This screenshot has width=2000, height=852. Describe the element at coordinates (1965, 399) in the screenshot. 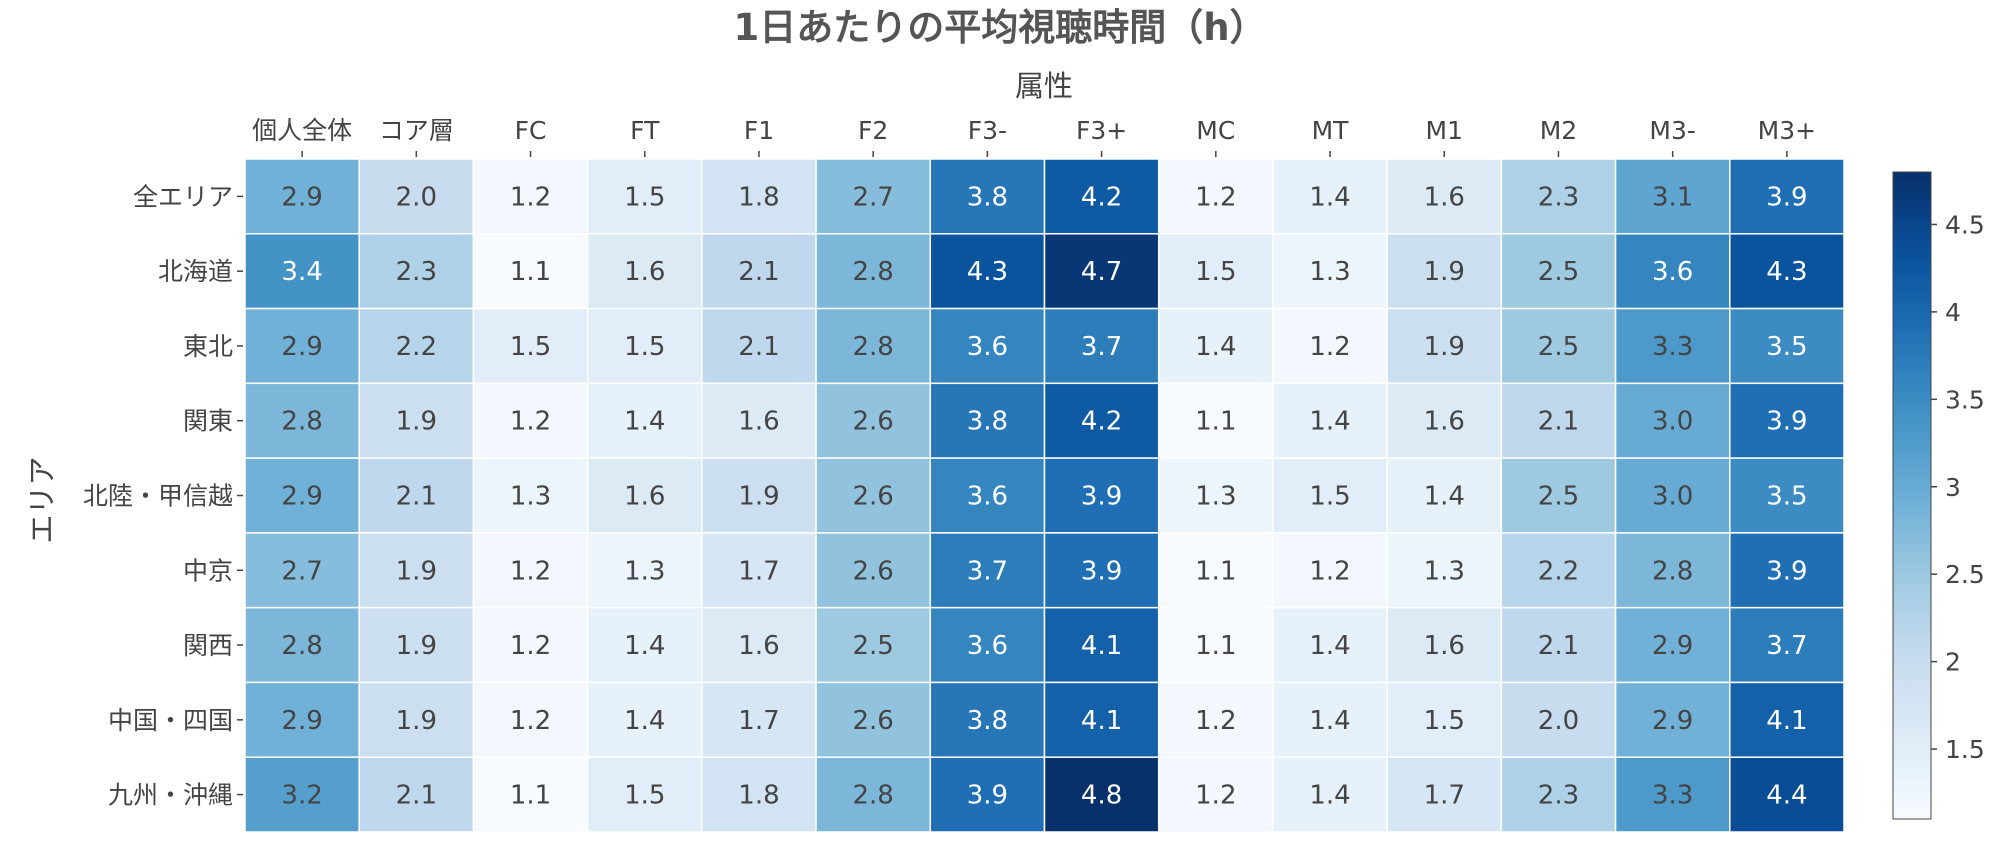

I see `colorbar-tick-label: 3.5` at that location.